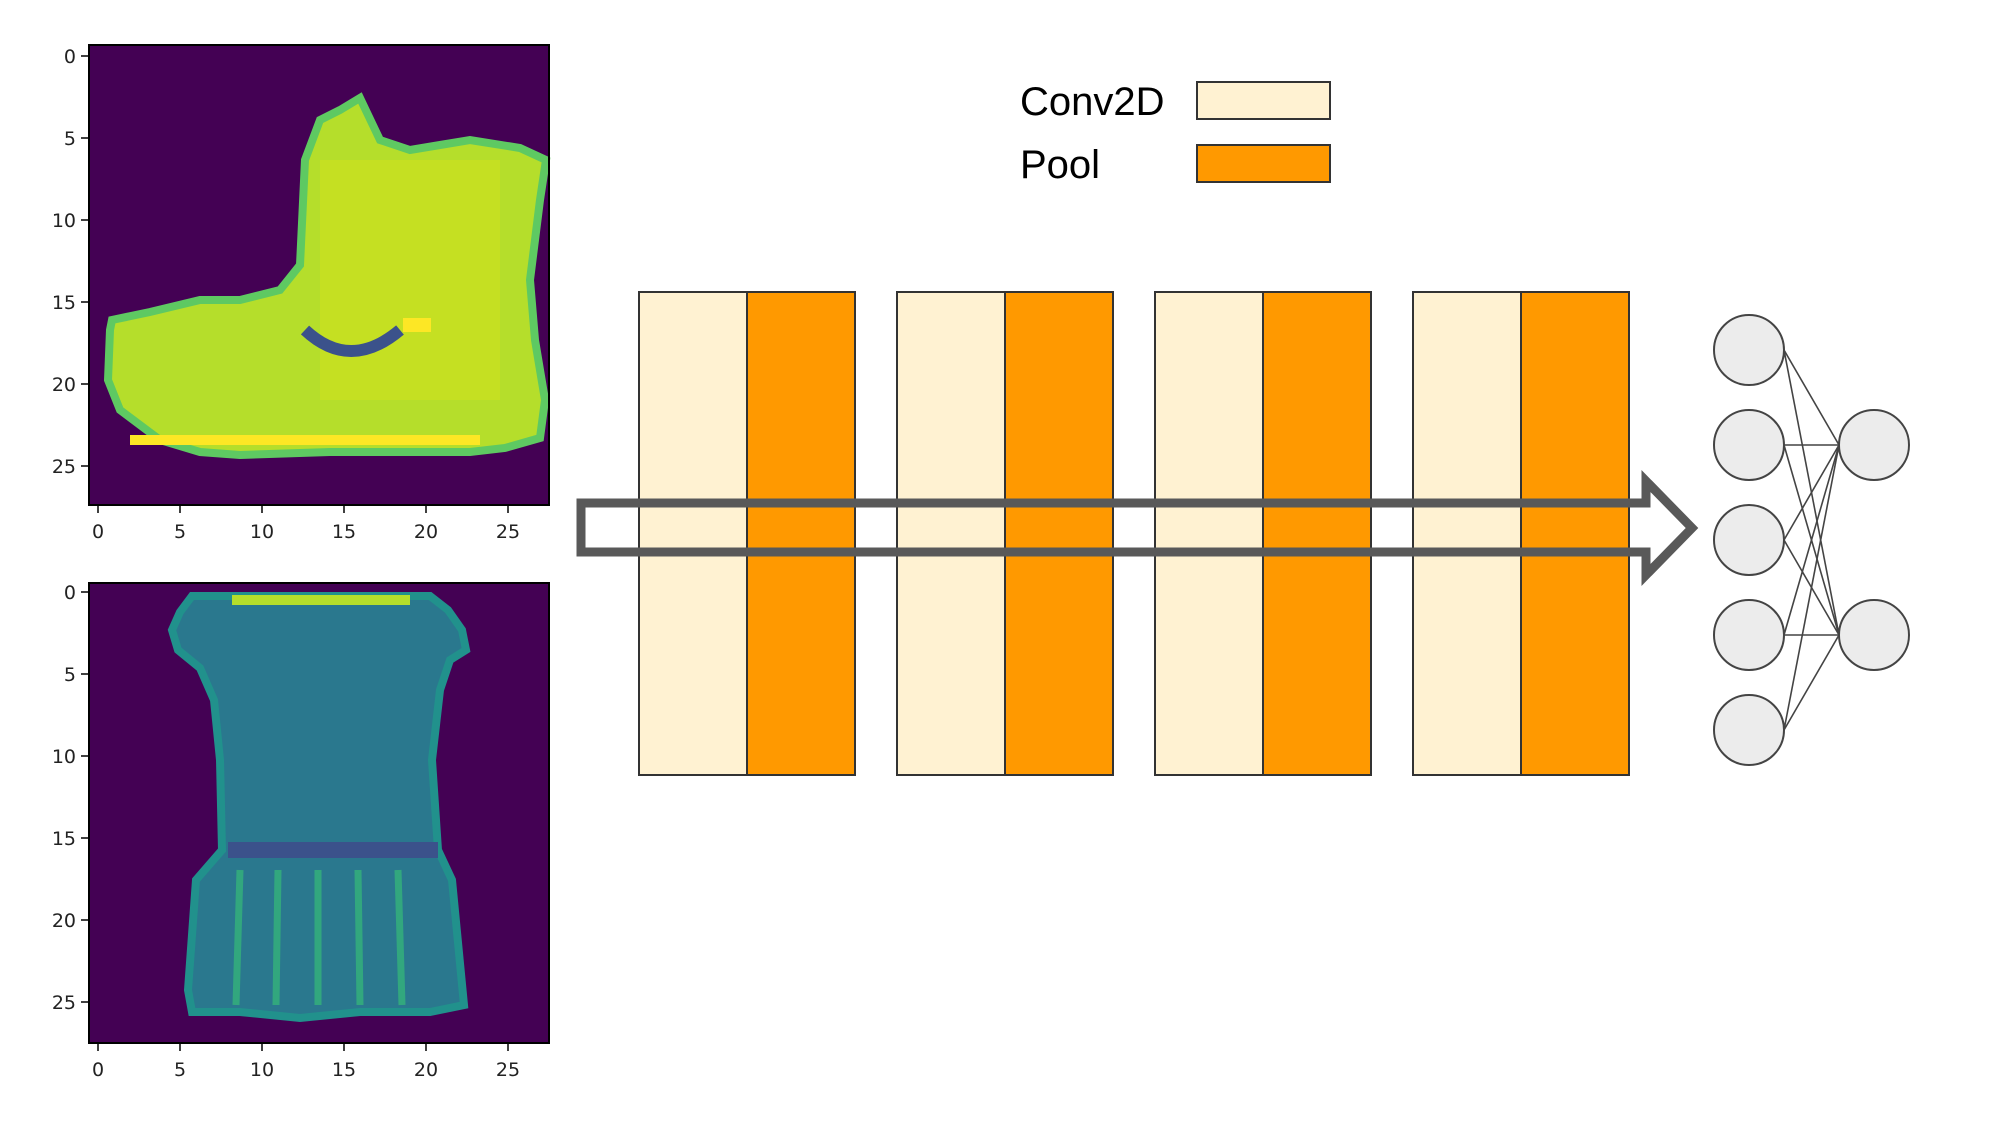 The width and height of the screenshot is (2000, 1125). Describe the element at coordinates (64, 467) in the screenshot. I see `boot-y-tick: 25` at that location.